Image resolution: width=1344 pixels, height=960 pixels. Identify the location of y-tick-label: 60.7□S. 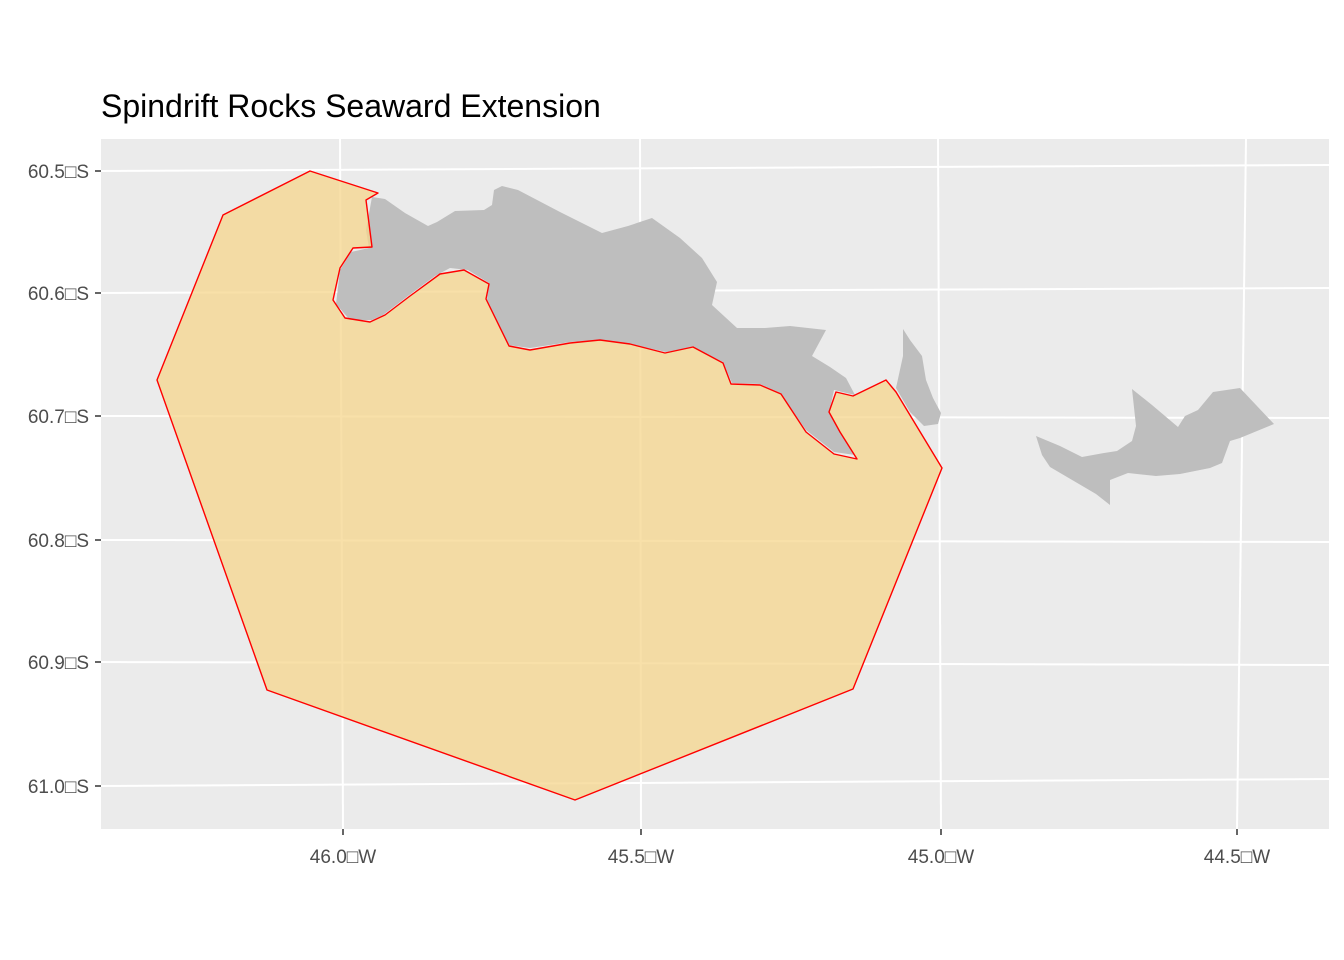
(58, 417).